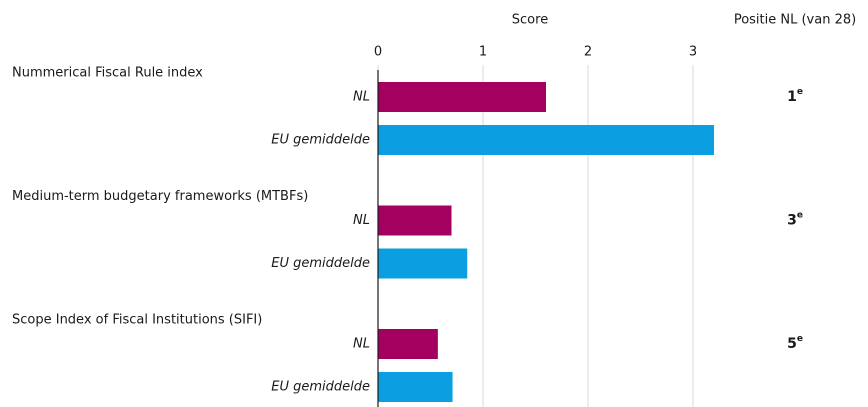 The image size is (868, 407). What do you see at coordinates (693, 52) in the screenshot?
I see `x-tick-label: 3` at bounding box center [693, 52].